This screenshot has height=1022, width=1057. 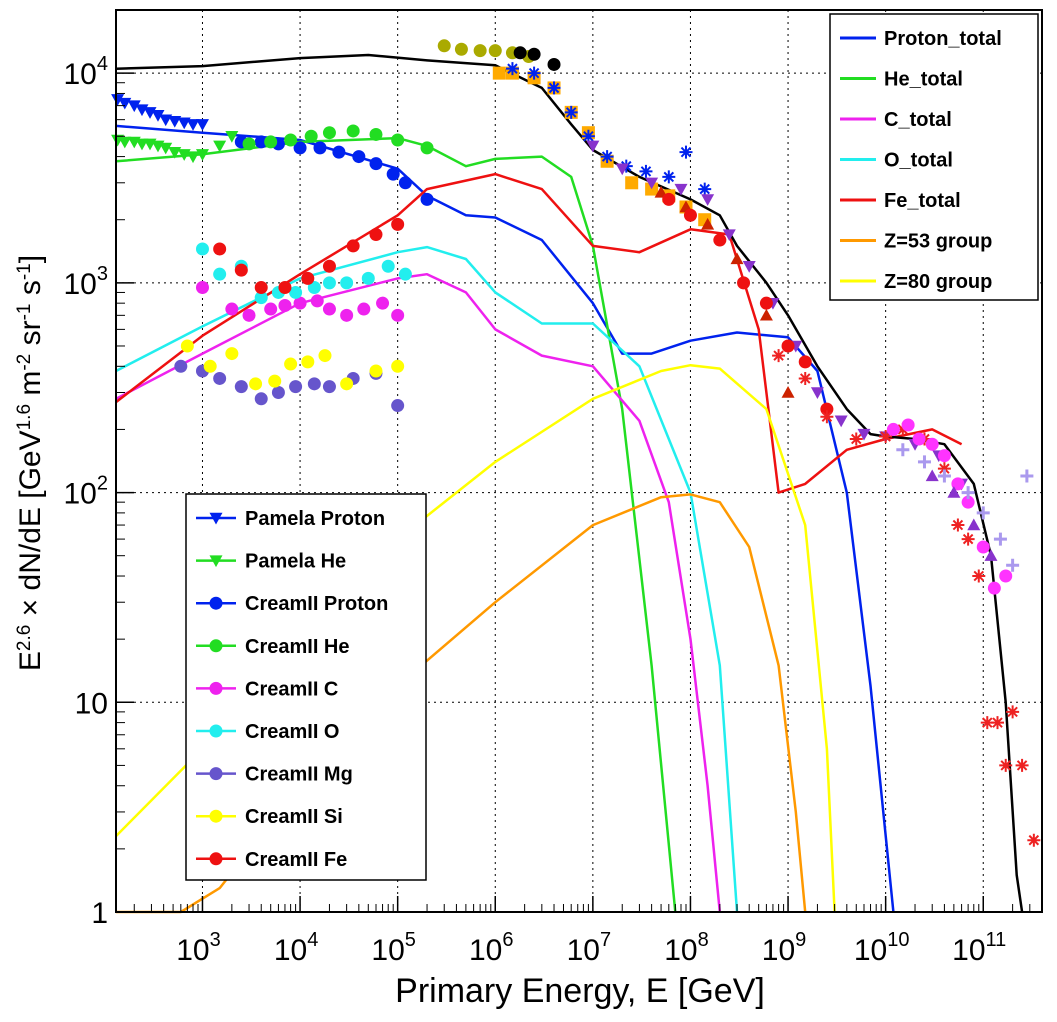 I want to click on y-tick-exponent: 3, so click(x=102, y=274).